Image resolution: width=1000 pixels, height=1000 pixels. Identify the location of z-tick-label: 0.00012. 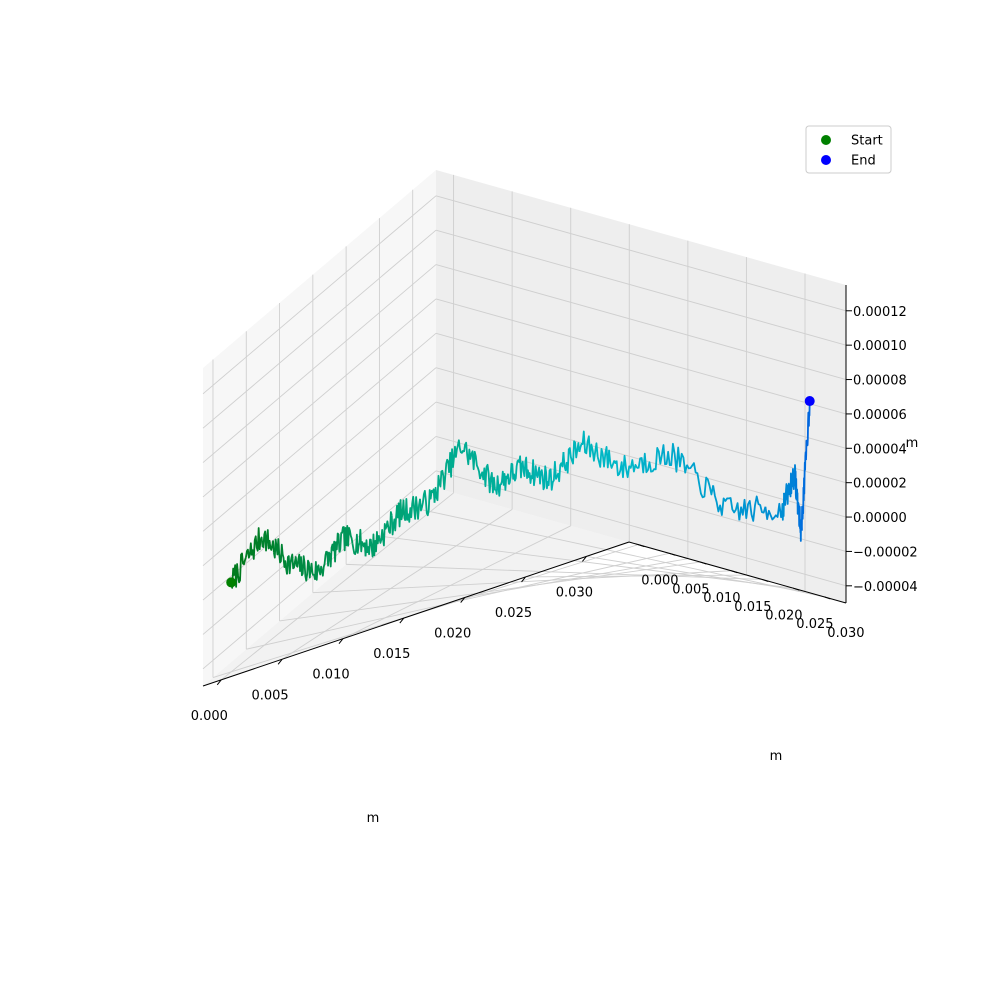
(880, 312).